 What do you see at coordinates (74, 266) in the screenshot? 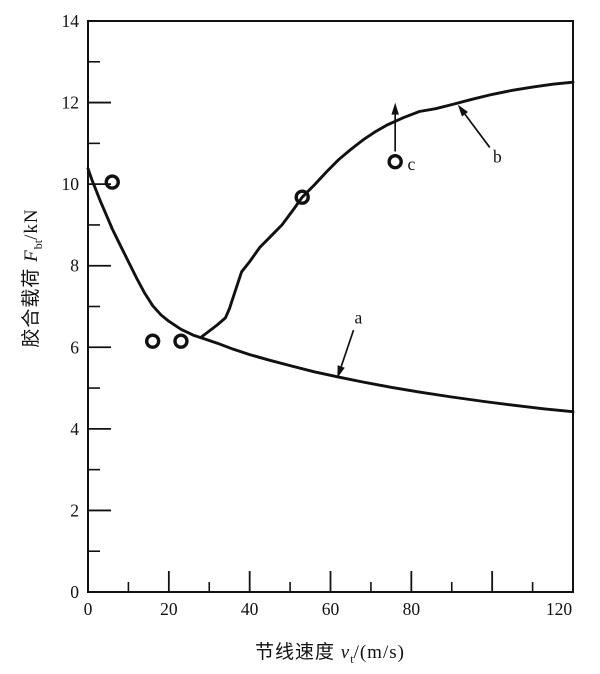
I see `y-tick-label: 8` at bounding box center [74, 266].